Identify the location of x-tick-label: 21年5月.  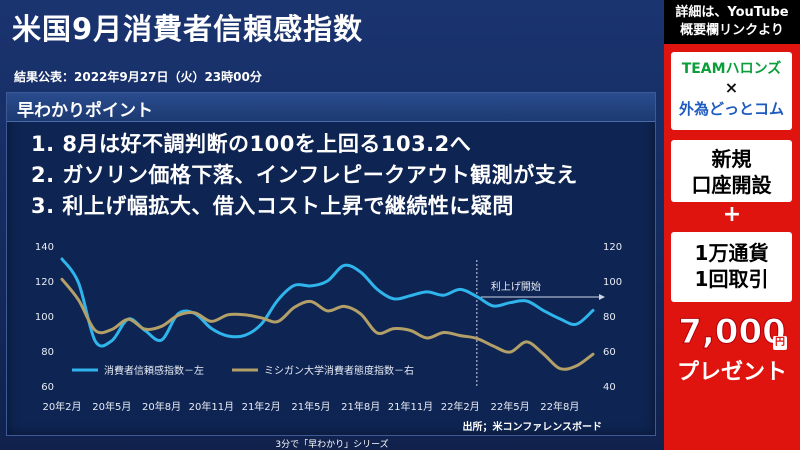
(310, 406).